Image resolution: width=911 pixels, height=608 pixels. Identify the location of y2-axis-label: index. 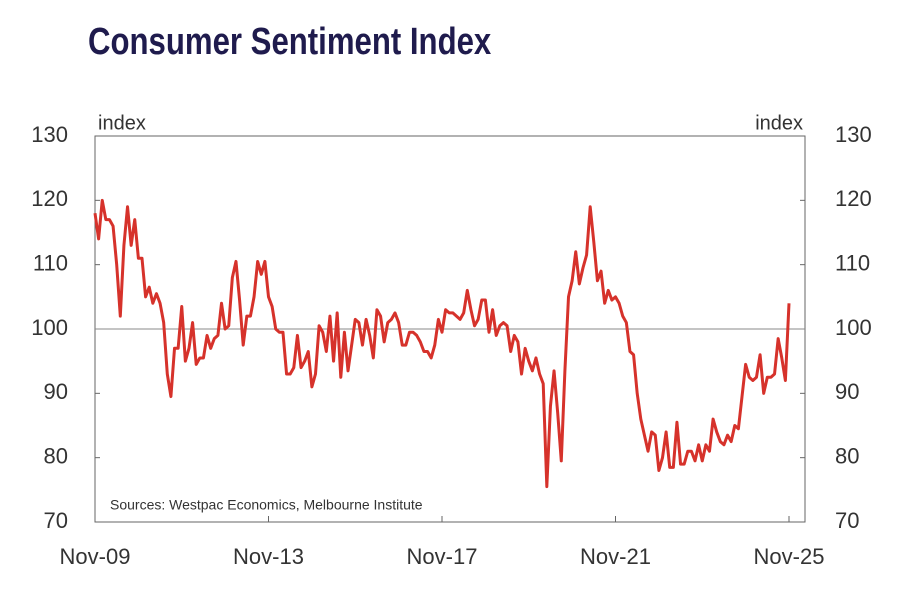
(779, 123).